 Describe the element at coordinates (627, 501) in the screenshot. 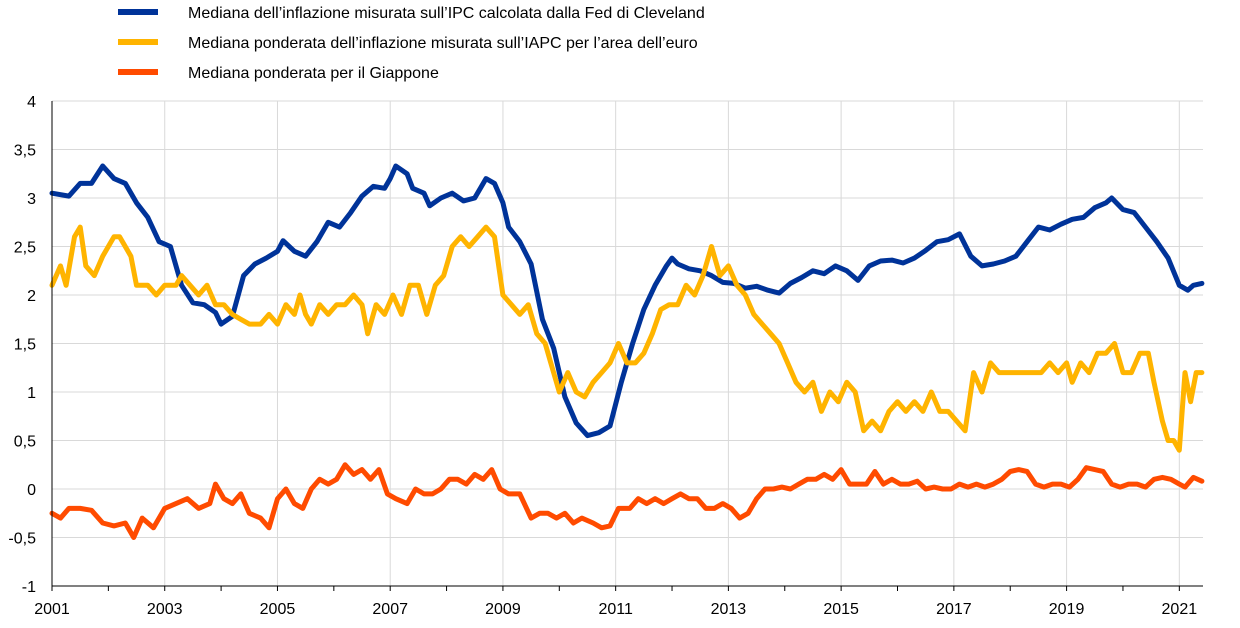

I see `series-line-japan` at that location.